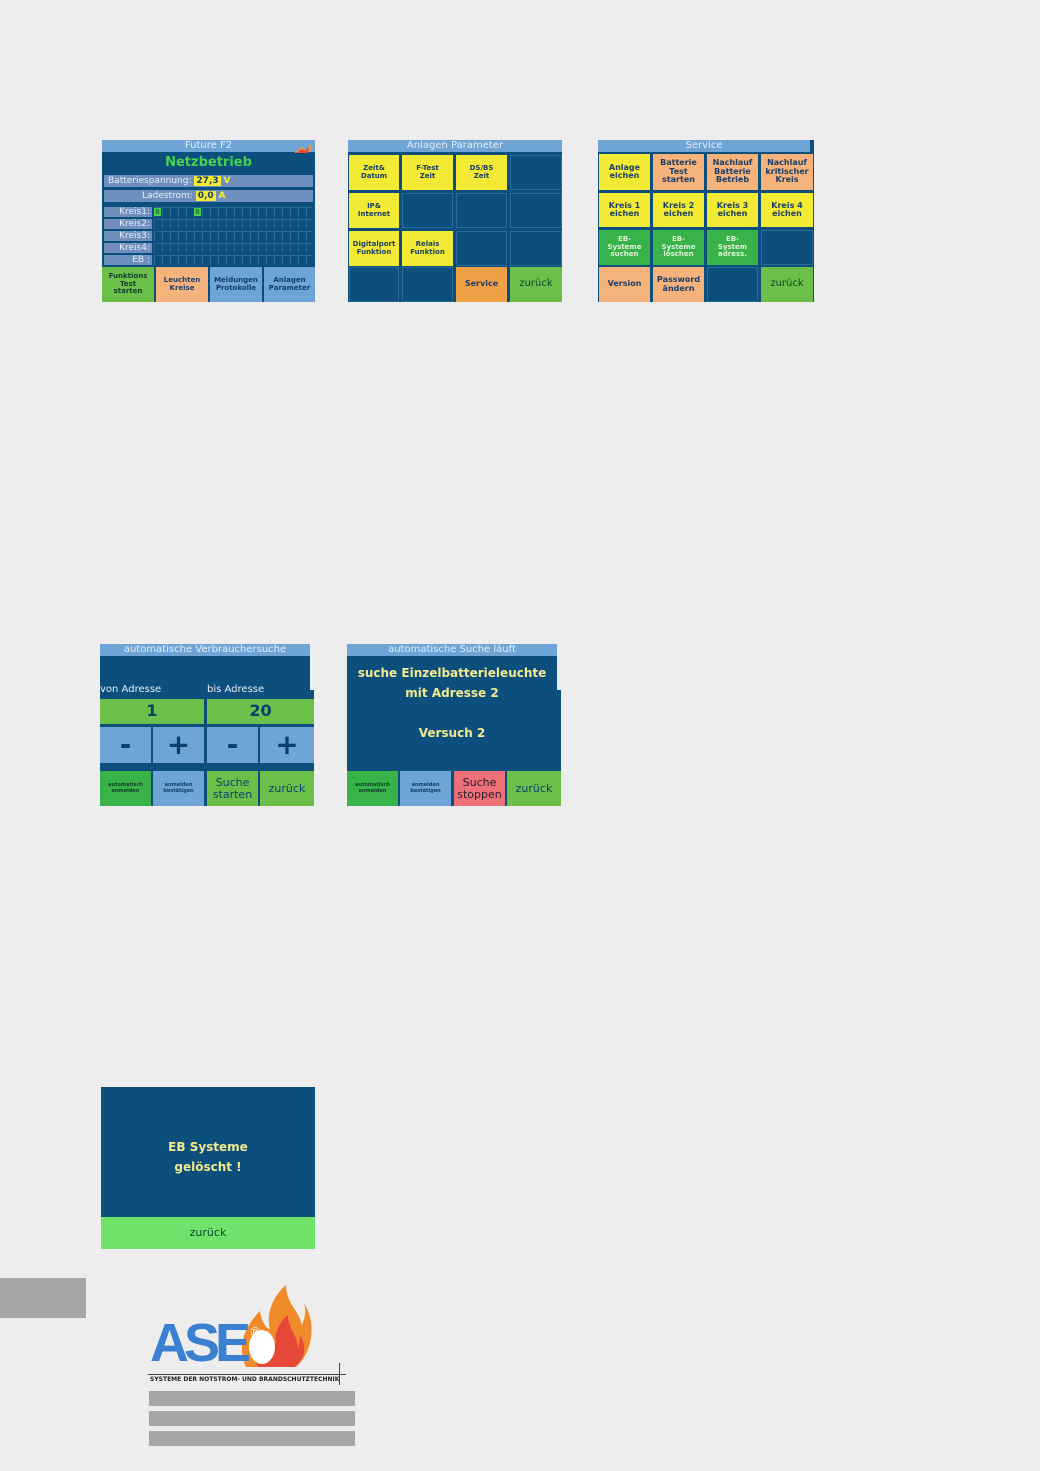 The height and width of the screenshot is (1471, 1040). I want to click on battery-row: Batteriespannung: 27,3 V, so click(208, 181).